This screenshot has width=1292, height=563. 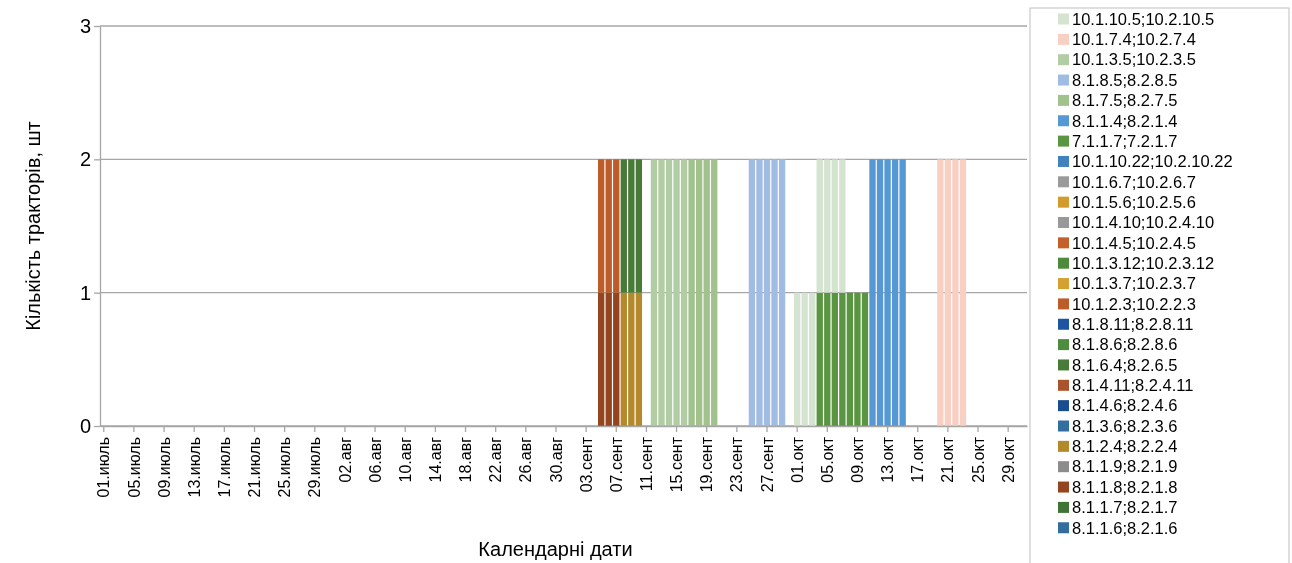 I want to click on legend-label: 8.1.1.6;8.2.1.6, so click(x=1125, y=527).